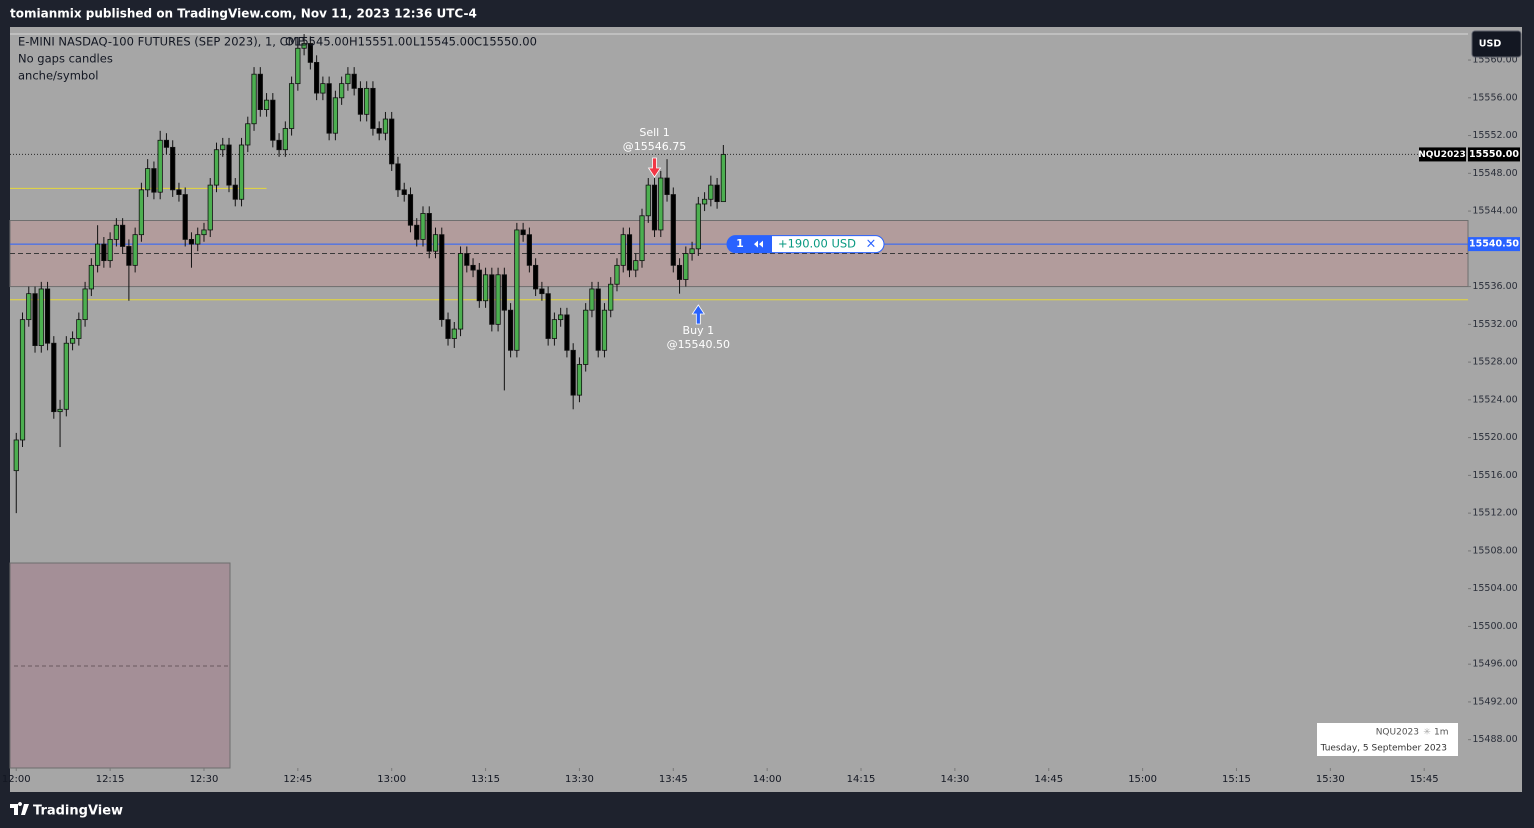  What do you see at coordinates (1494, 513) in the screenshot?
I see `y-tick-label: 15512.00` at bounding box center [1494, 513].